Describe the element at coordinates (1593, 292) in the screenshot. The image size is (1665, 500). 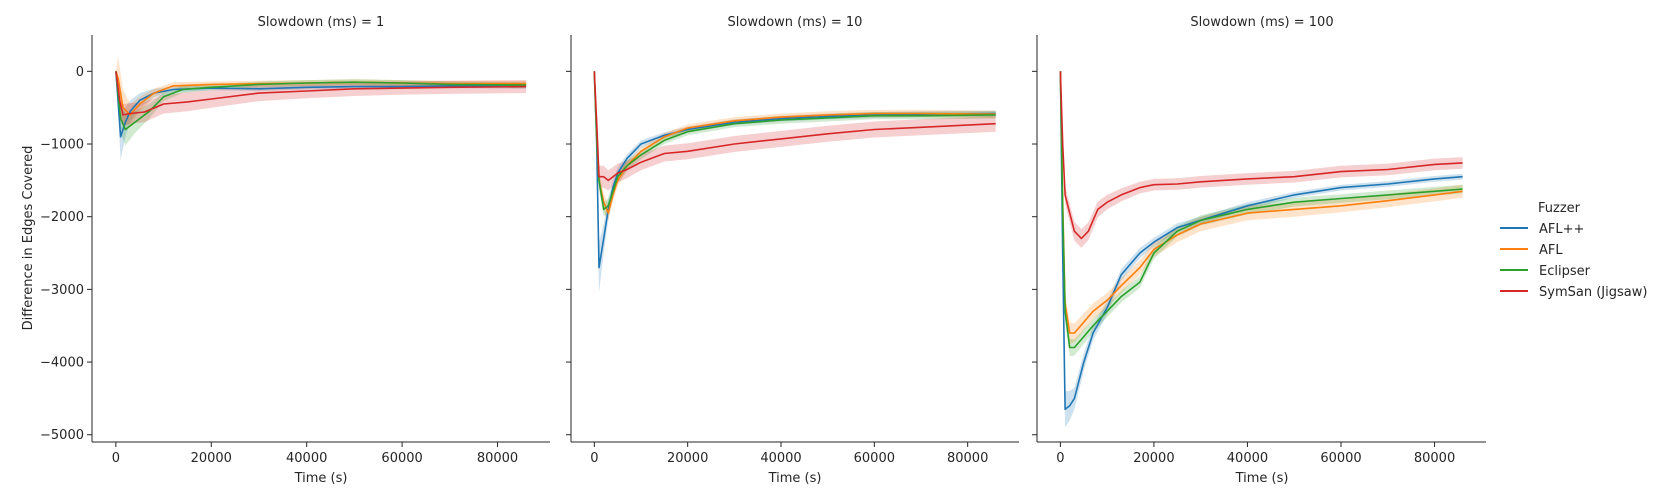
I see `legend-label: SymSan (Jigsaw)` at that location.